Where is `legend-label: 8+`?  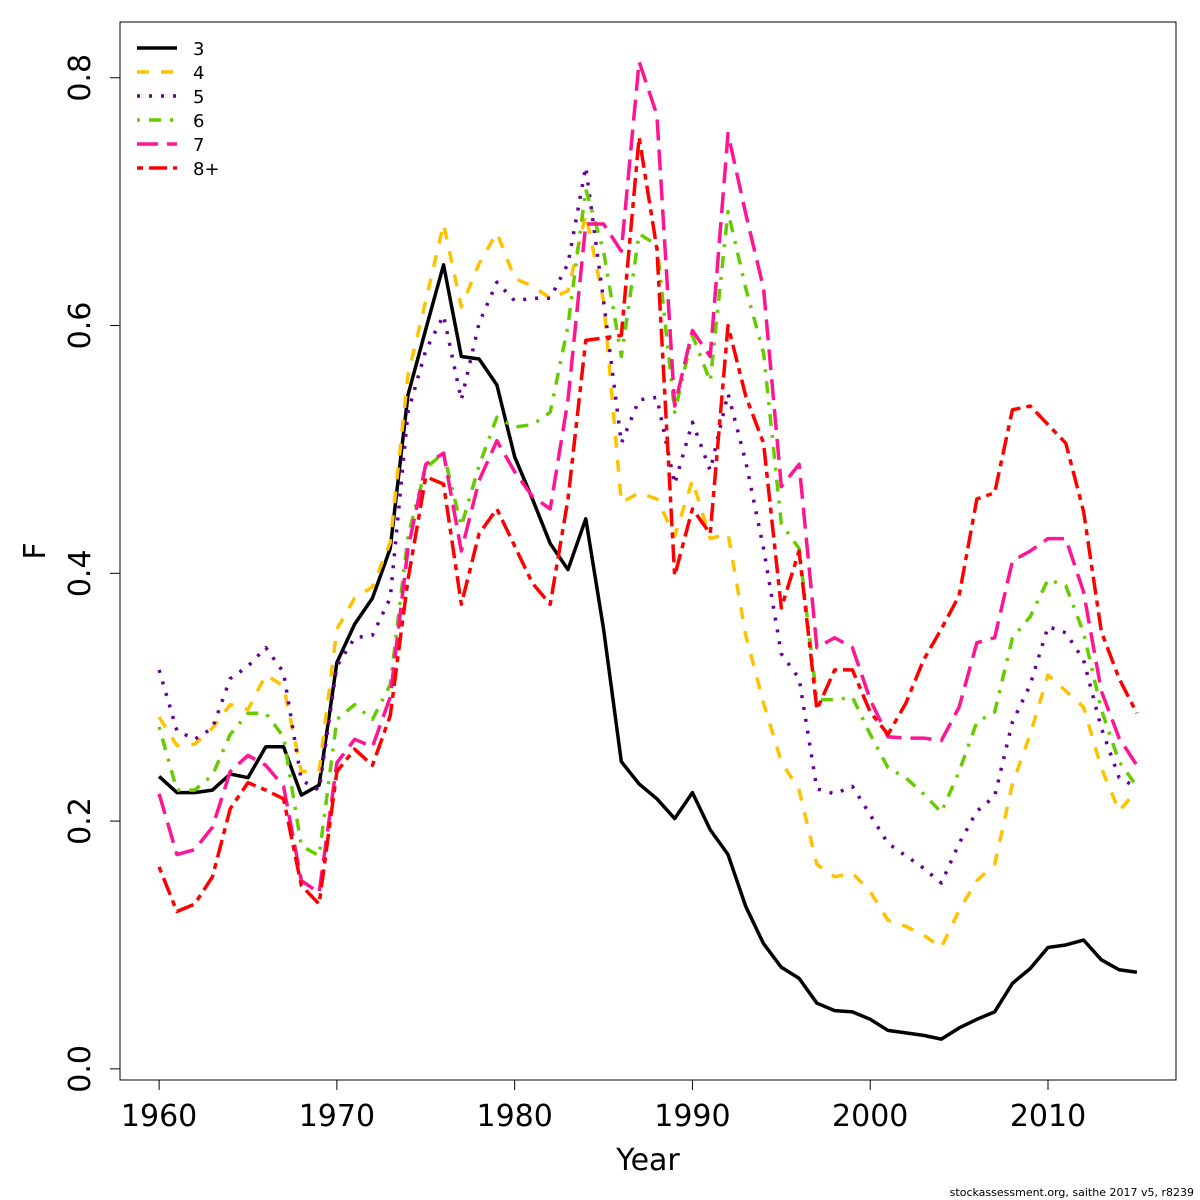 legend-label: 8+ is located at coordinates (206, 169).